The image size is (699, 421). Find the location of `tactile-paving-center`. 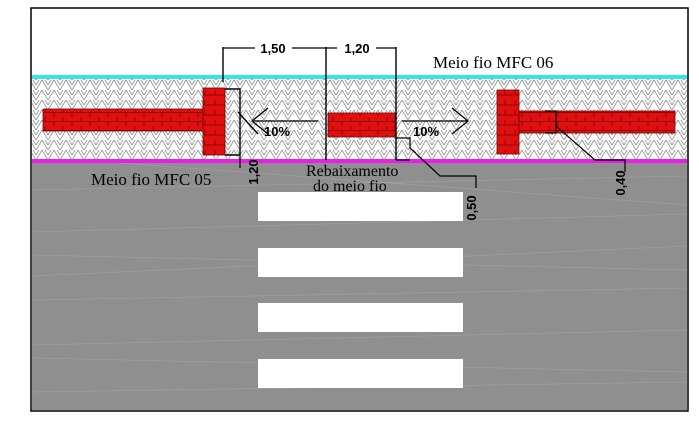

tactile-paving-center is located at coordinates (361, 125).